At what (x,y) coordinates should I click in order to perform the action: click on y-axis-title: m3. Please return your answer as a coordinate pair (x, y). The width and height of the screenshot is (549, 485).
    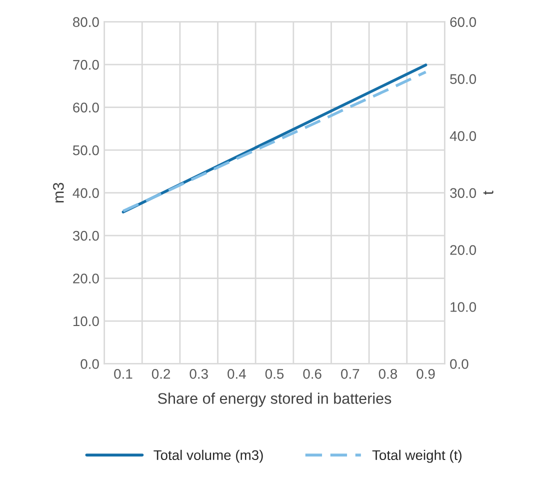
    Looking at the image, I should click on (58, 192).